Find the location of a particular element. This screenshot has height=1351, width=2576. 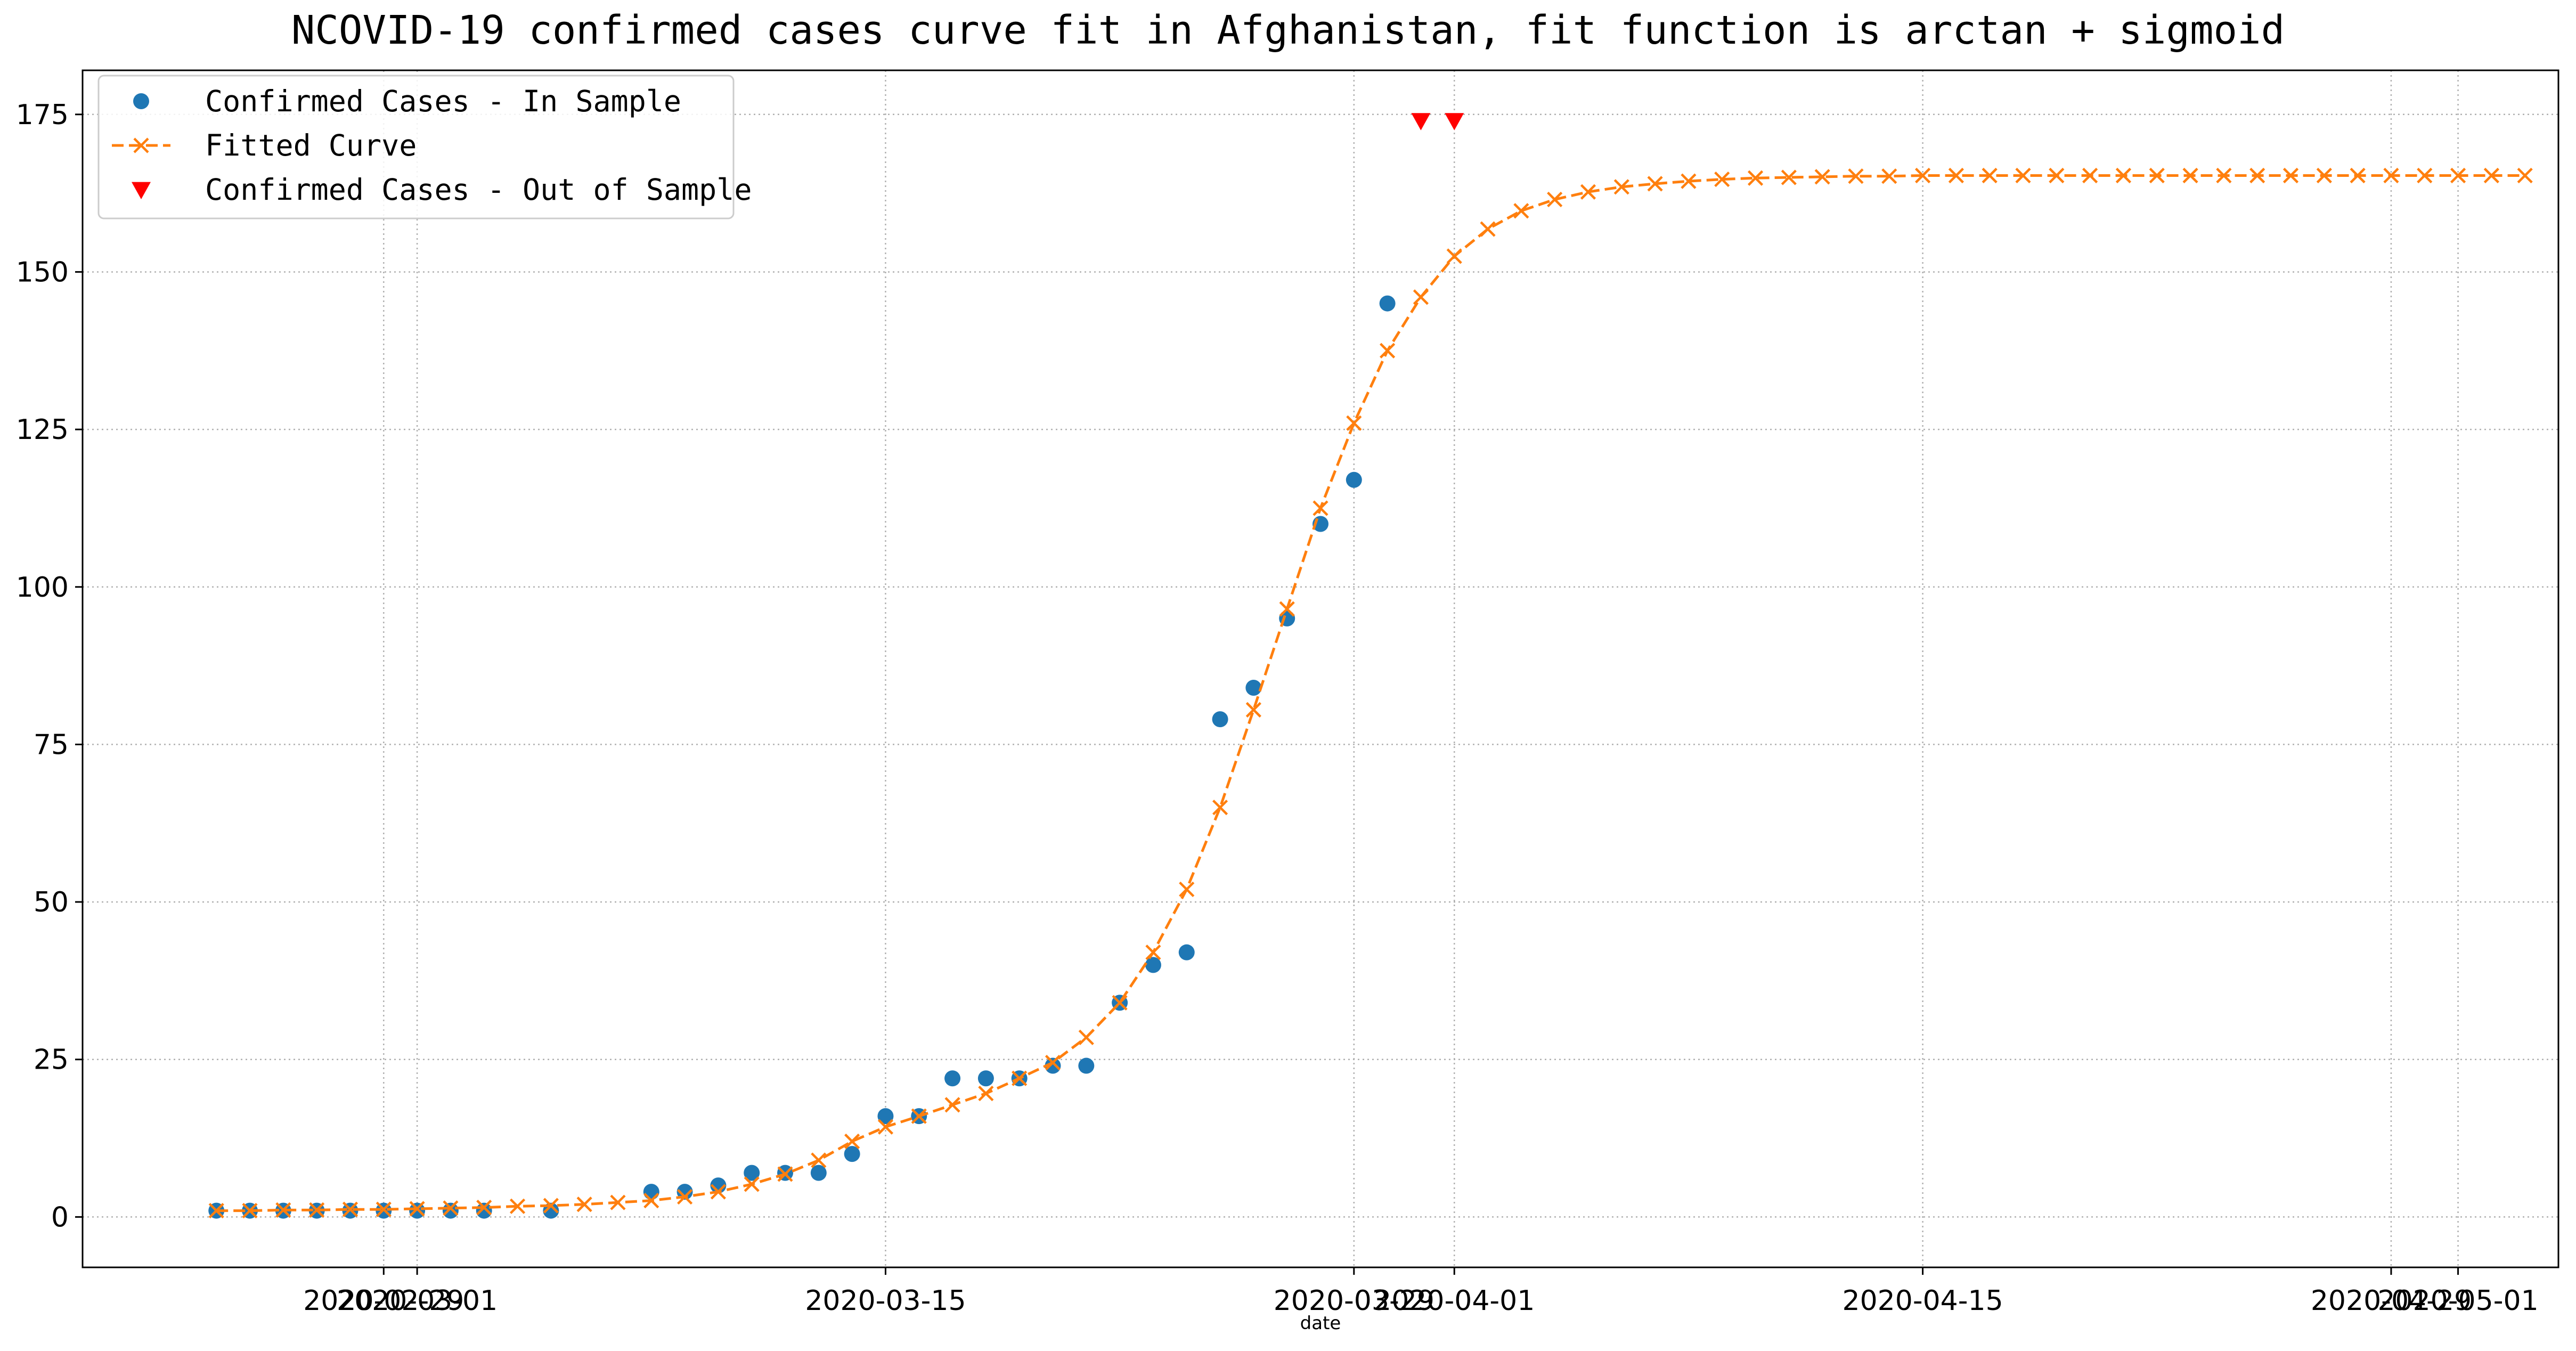

y-tick-label: 125 is located at coordinates (42, 430).